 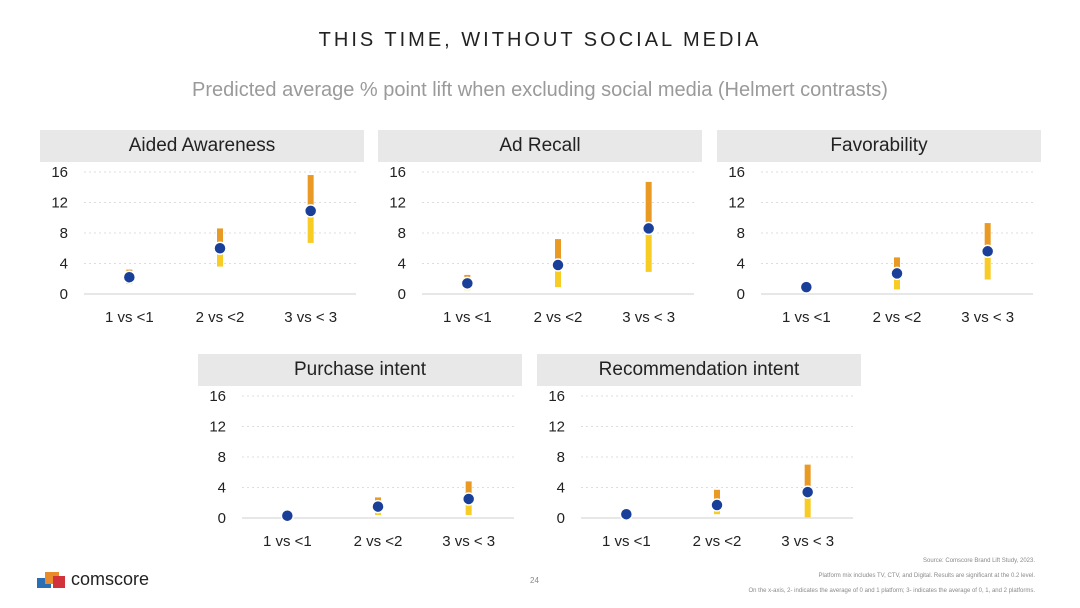 What do you see at coordinates (534, 580) in the screenshot?
I see `page-number: 24` at bounding box center [534, 580].